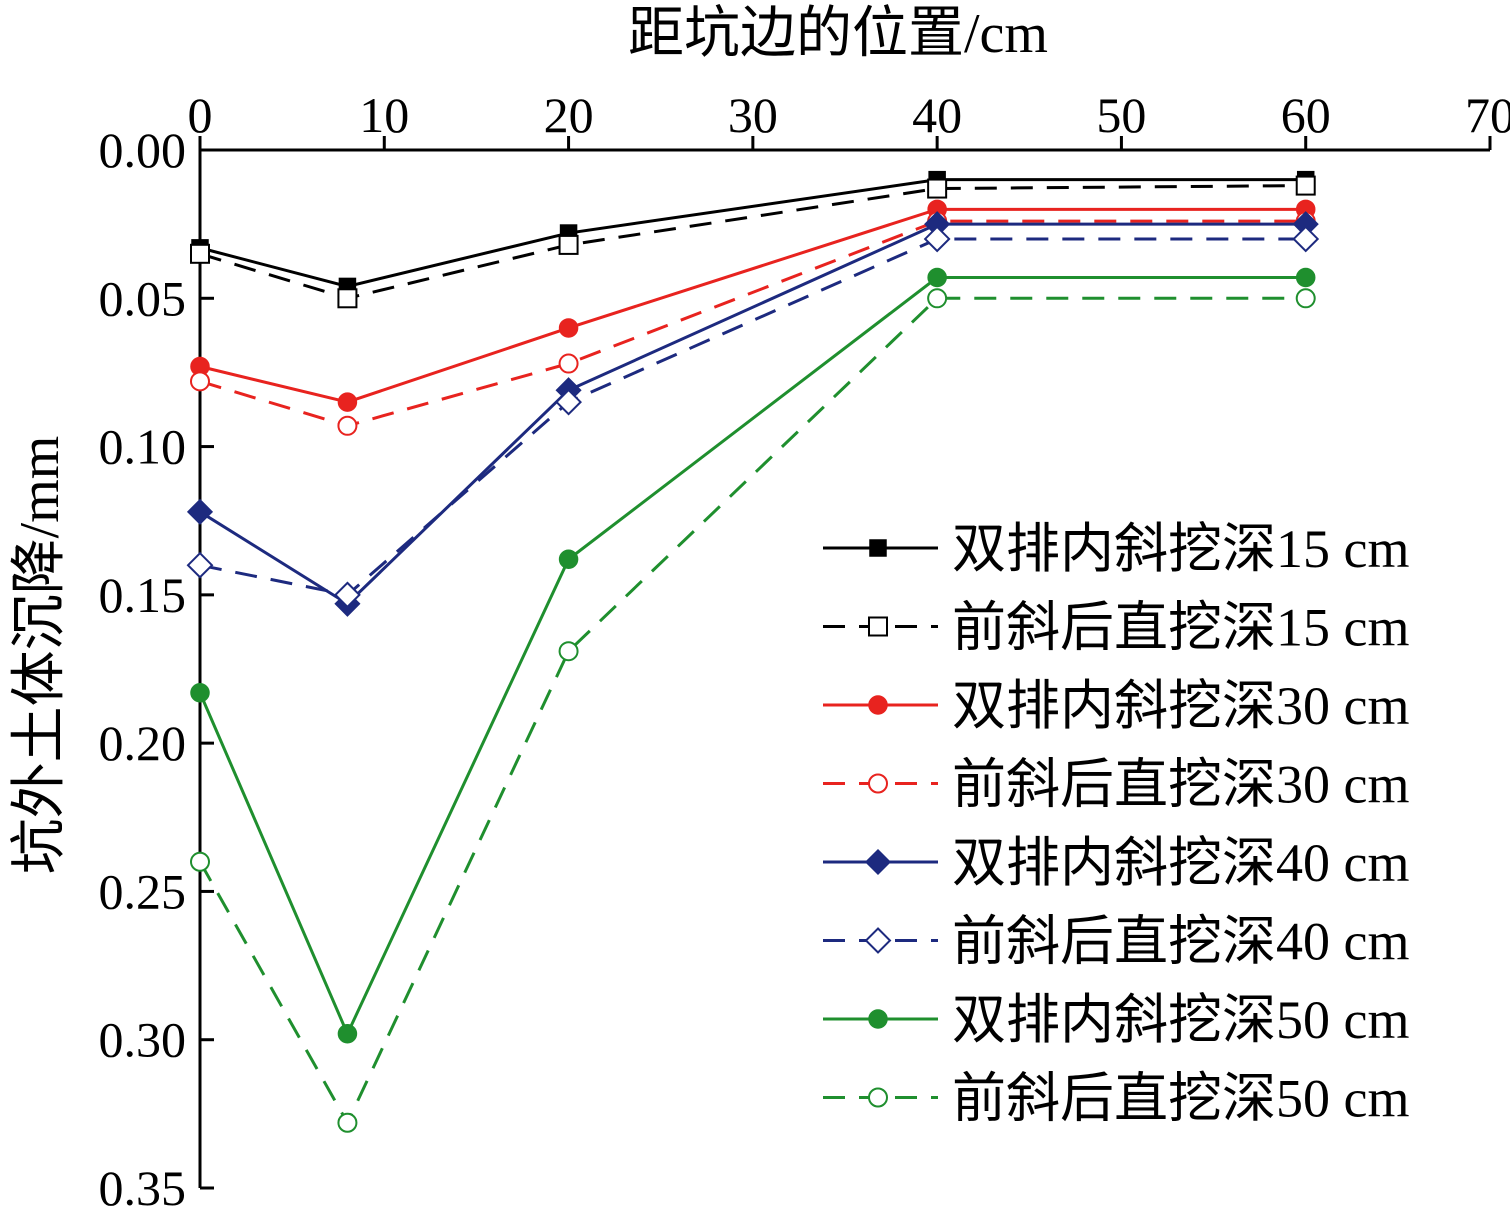 The width and height of the screenshot is (1510, 1210). Describe the element at coordinates (838, 34) in the screenshot. I see `x-axis-label: 距坑边的位置/cm` at that location.